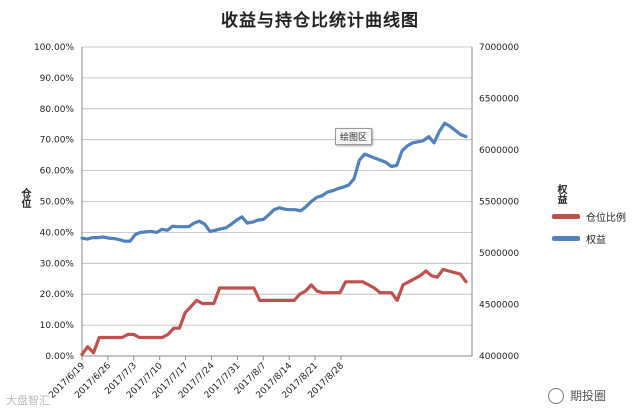 The width and height of the screenshot is (640, 414). Describe the element at coordinates (606, 218) in the screenshot. I see `legend-label-position: 仓位比例` at that location.